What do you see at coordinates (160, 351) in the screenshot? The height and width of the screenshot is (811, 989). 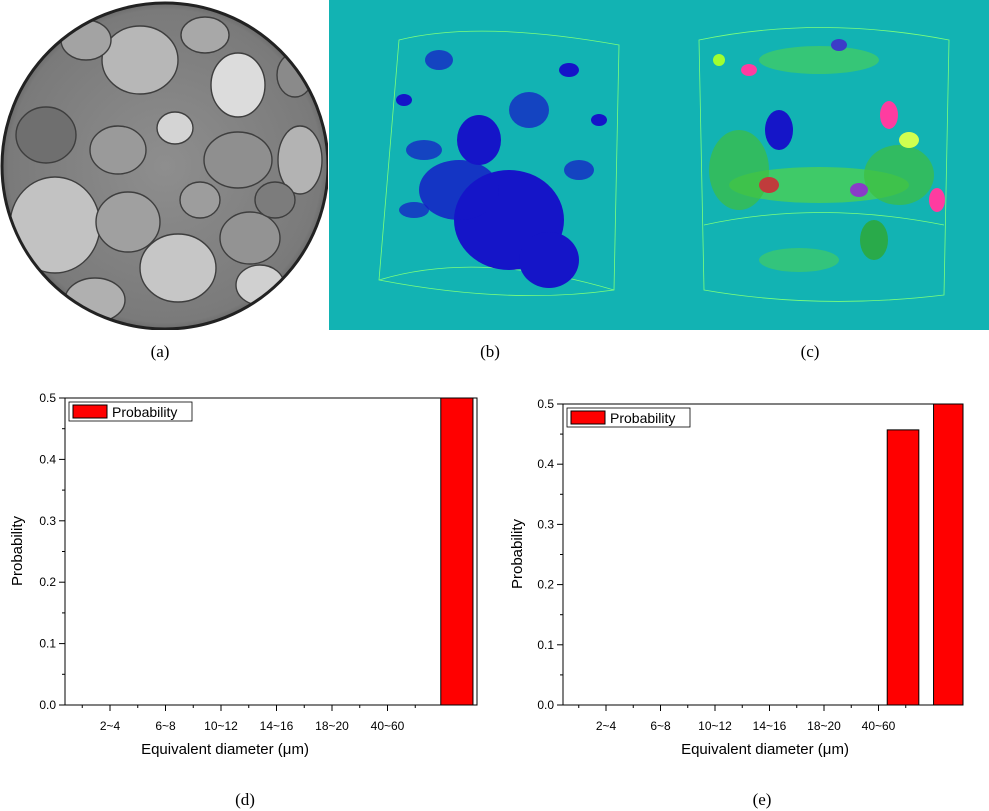 I see `caption-a: (a)` at bounding box center [160, 351].